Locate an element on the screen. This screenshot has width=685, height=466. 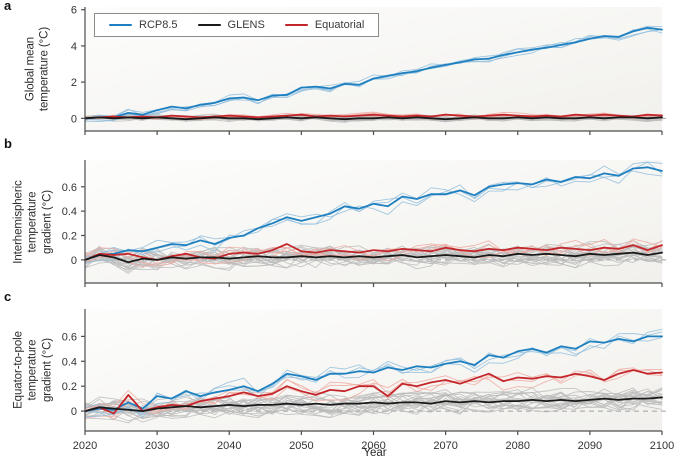
x-axis-title: Year is located at coordinates (375, 453).